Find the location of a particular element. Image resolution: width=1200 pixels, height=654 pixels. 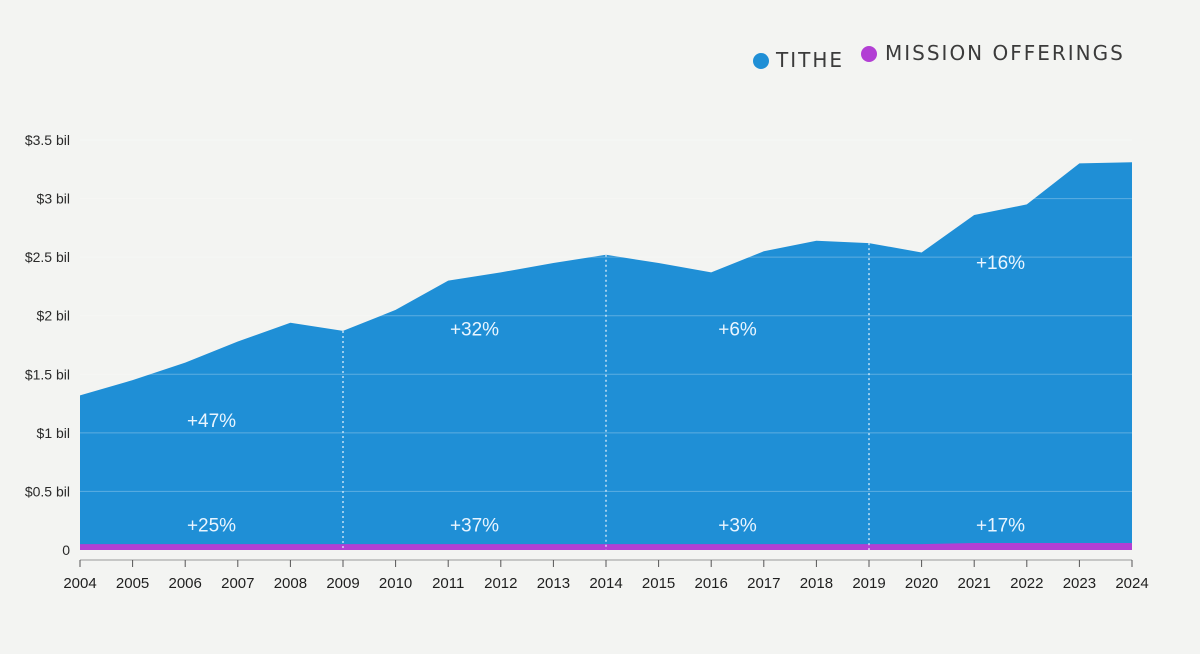

y-tick-label: $0.5 bil is located at coordinates (47, 491).